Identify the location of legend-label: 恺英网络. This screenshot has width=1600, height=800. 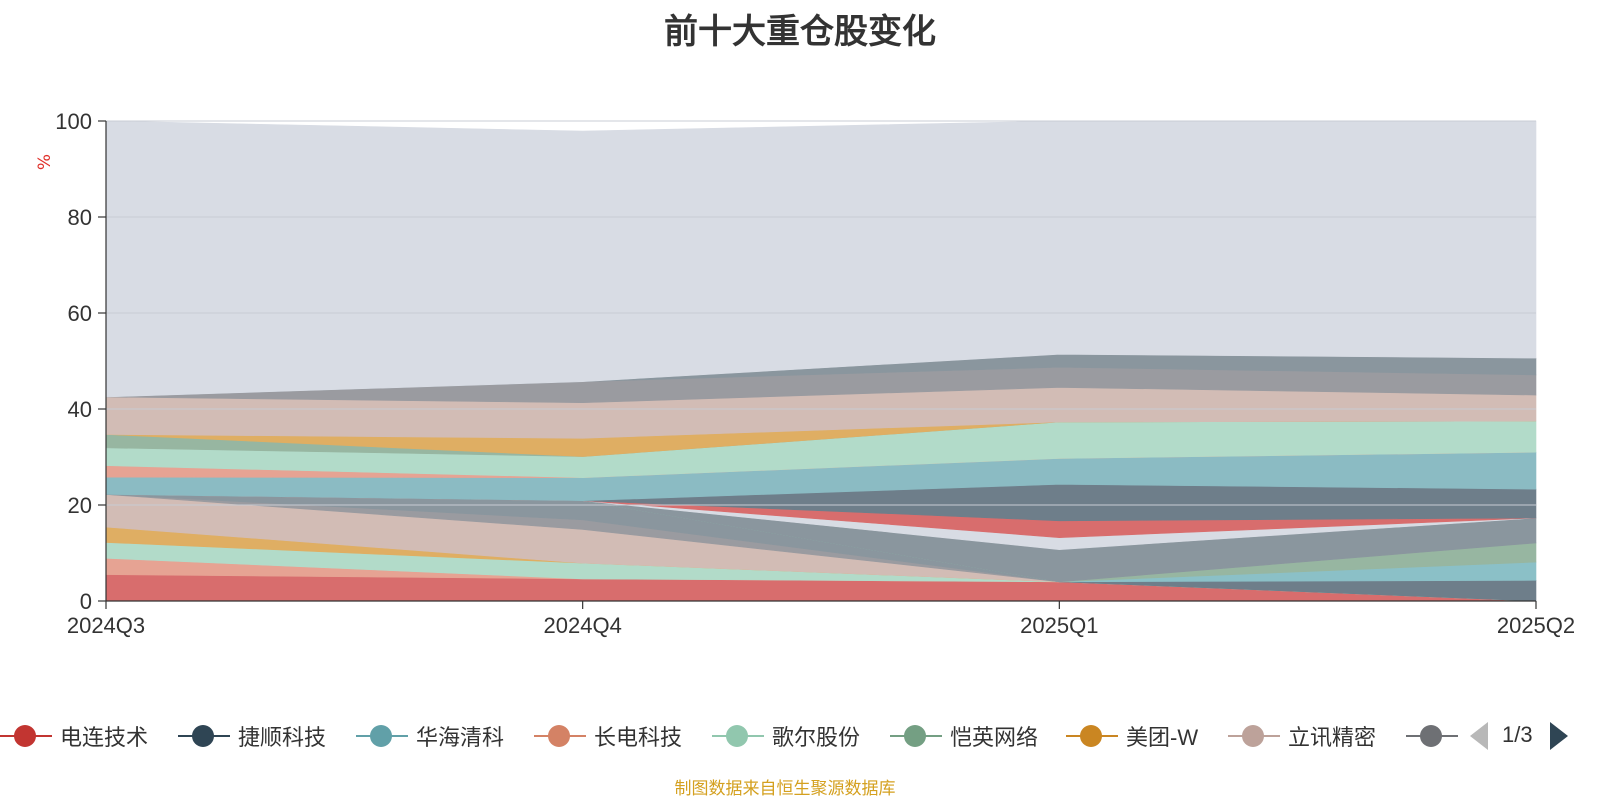
(994, 737).